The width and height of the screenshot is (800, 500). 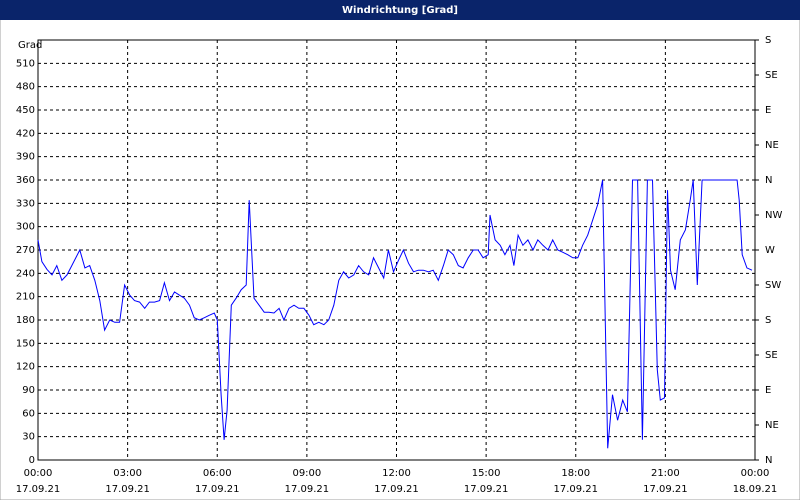 What do you see at coordinates (217, 473) in the screenshot?
I see `x-tick-label: 06:00` at bounding box center [217, 473].